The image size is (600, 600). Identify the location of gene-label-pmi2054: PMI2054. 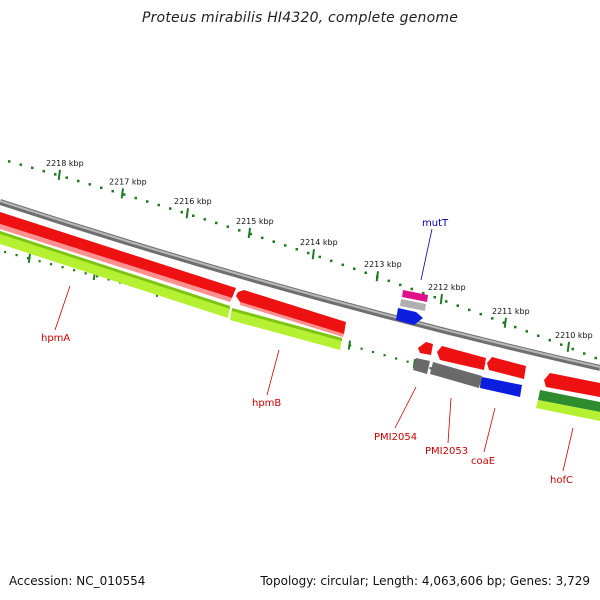
(395, 437).